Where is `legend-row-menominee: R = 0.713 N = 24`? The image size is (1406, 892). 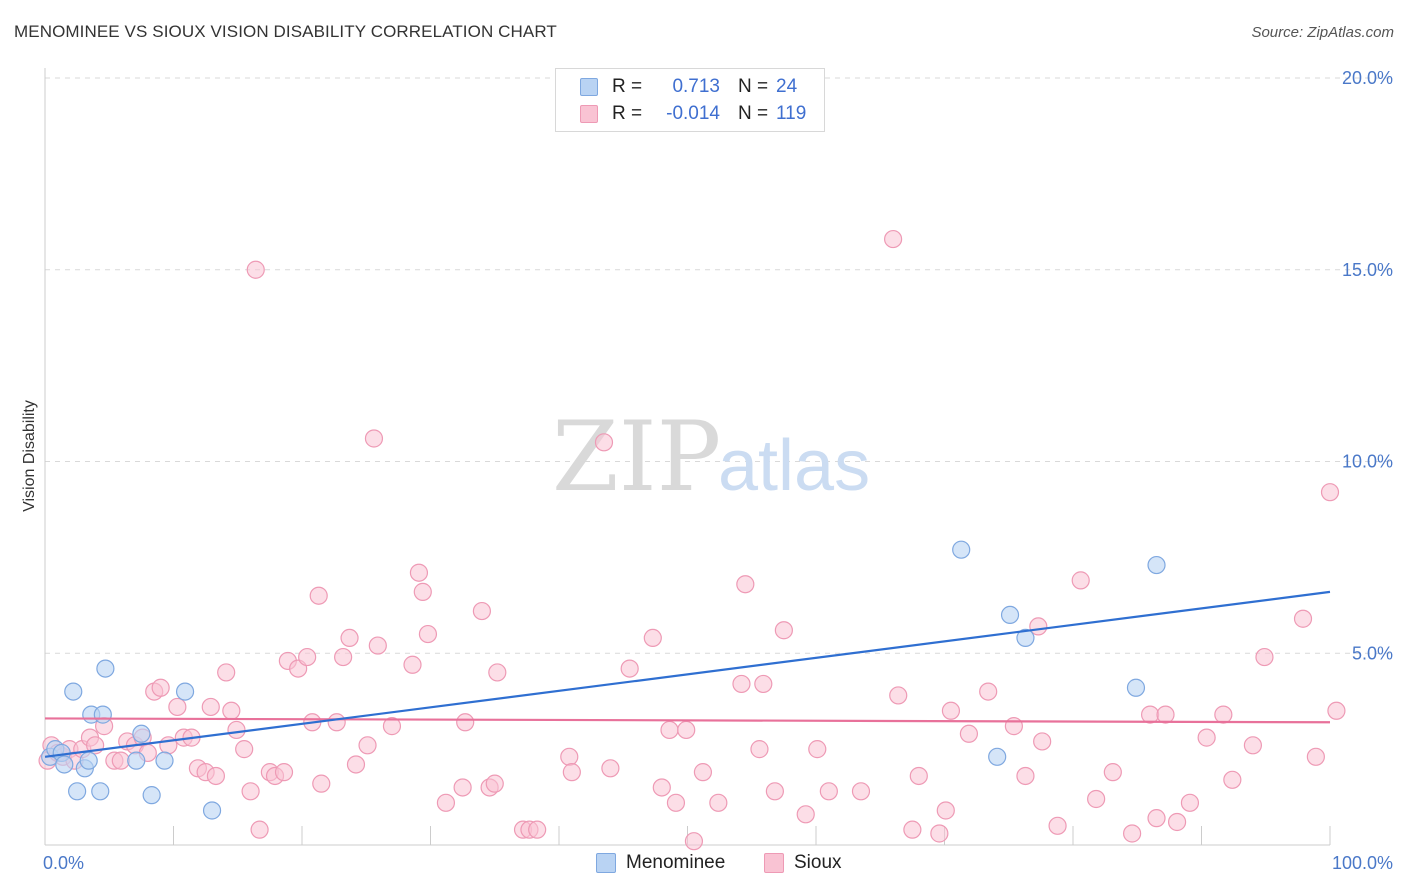
legend-row-menominee: R = 0.713 N = 24 is located at coordinates (688, 87).